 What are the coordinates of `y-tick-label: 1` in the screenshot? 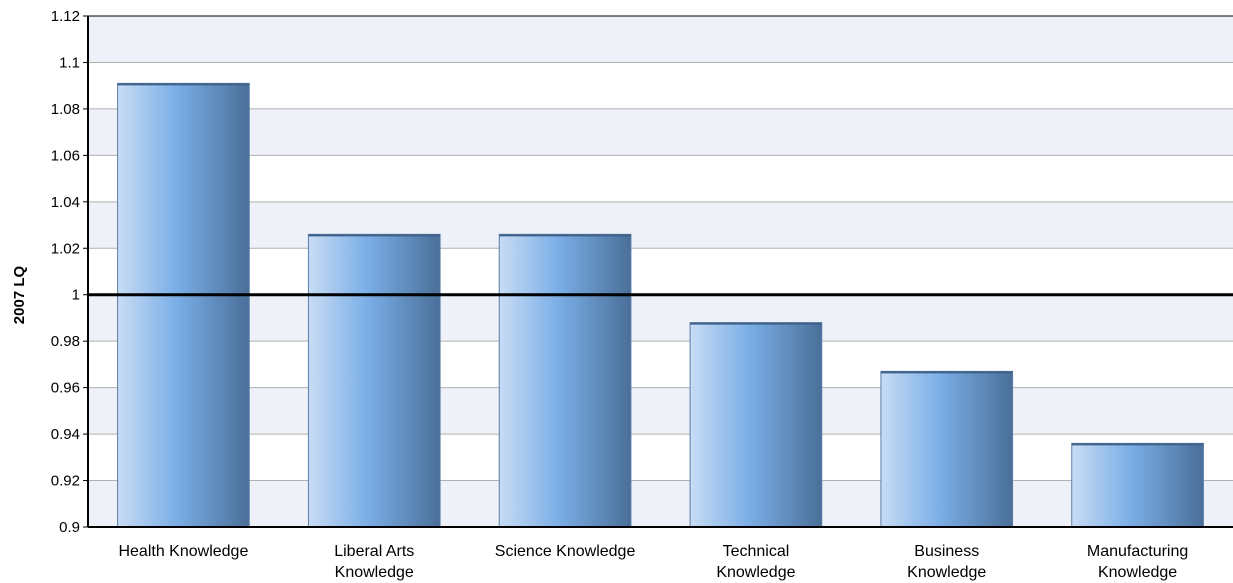 It's located at (76, 295).